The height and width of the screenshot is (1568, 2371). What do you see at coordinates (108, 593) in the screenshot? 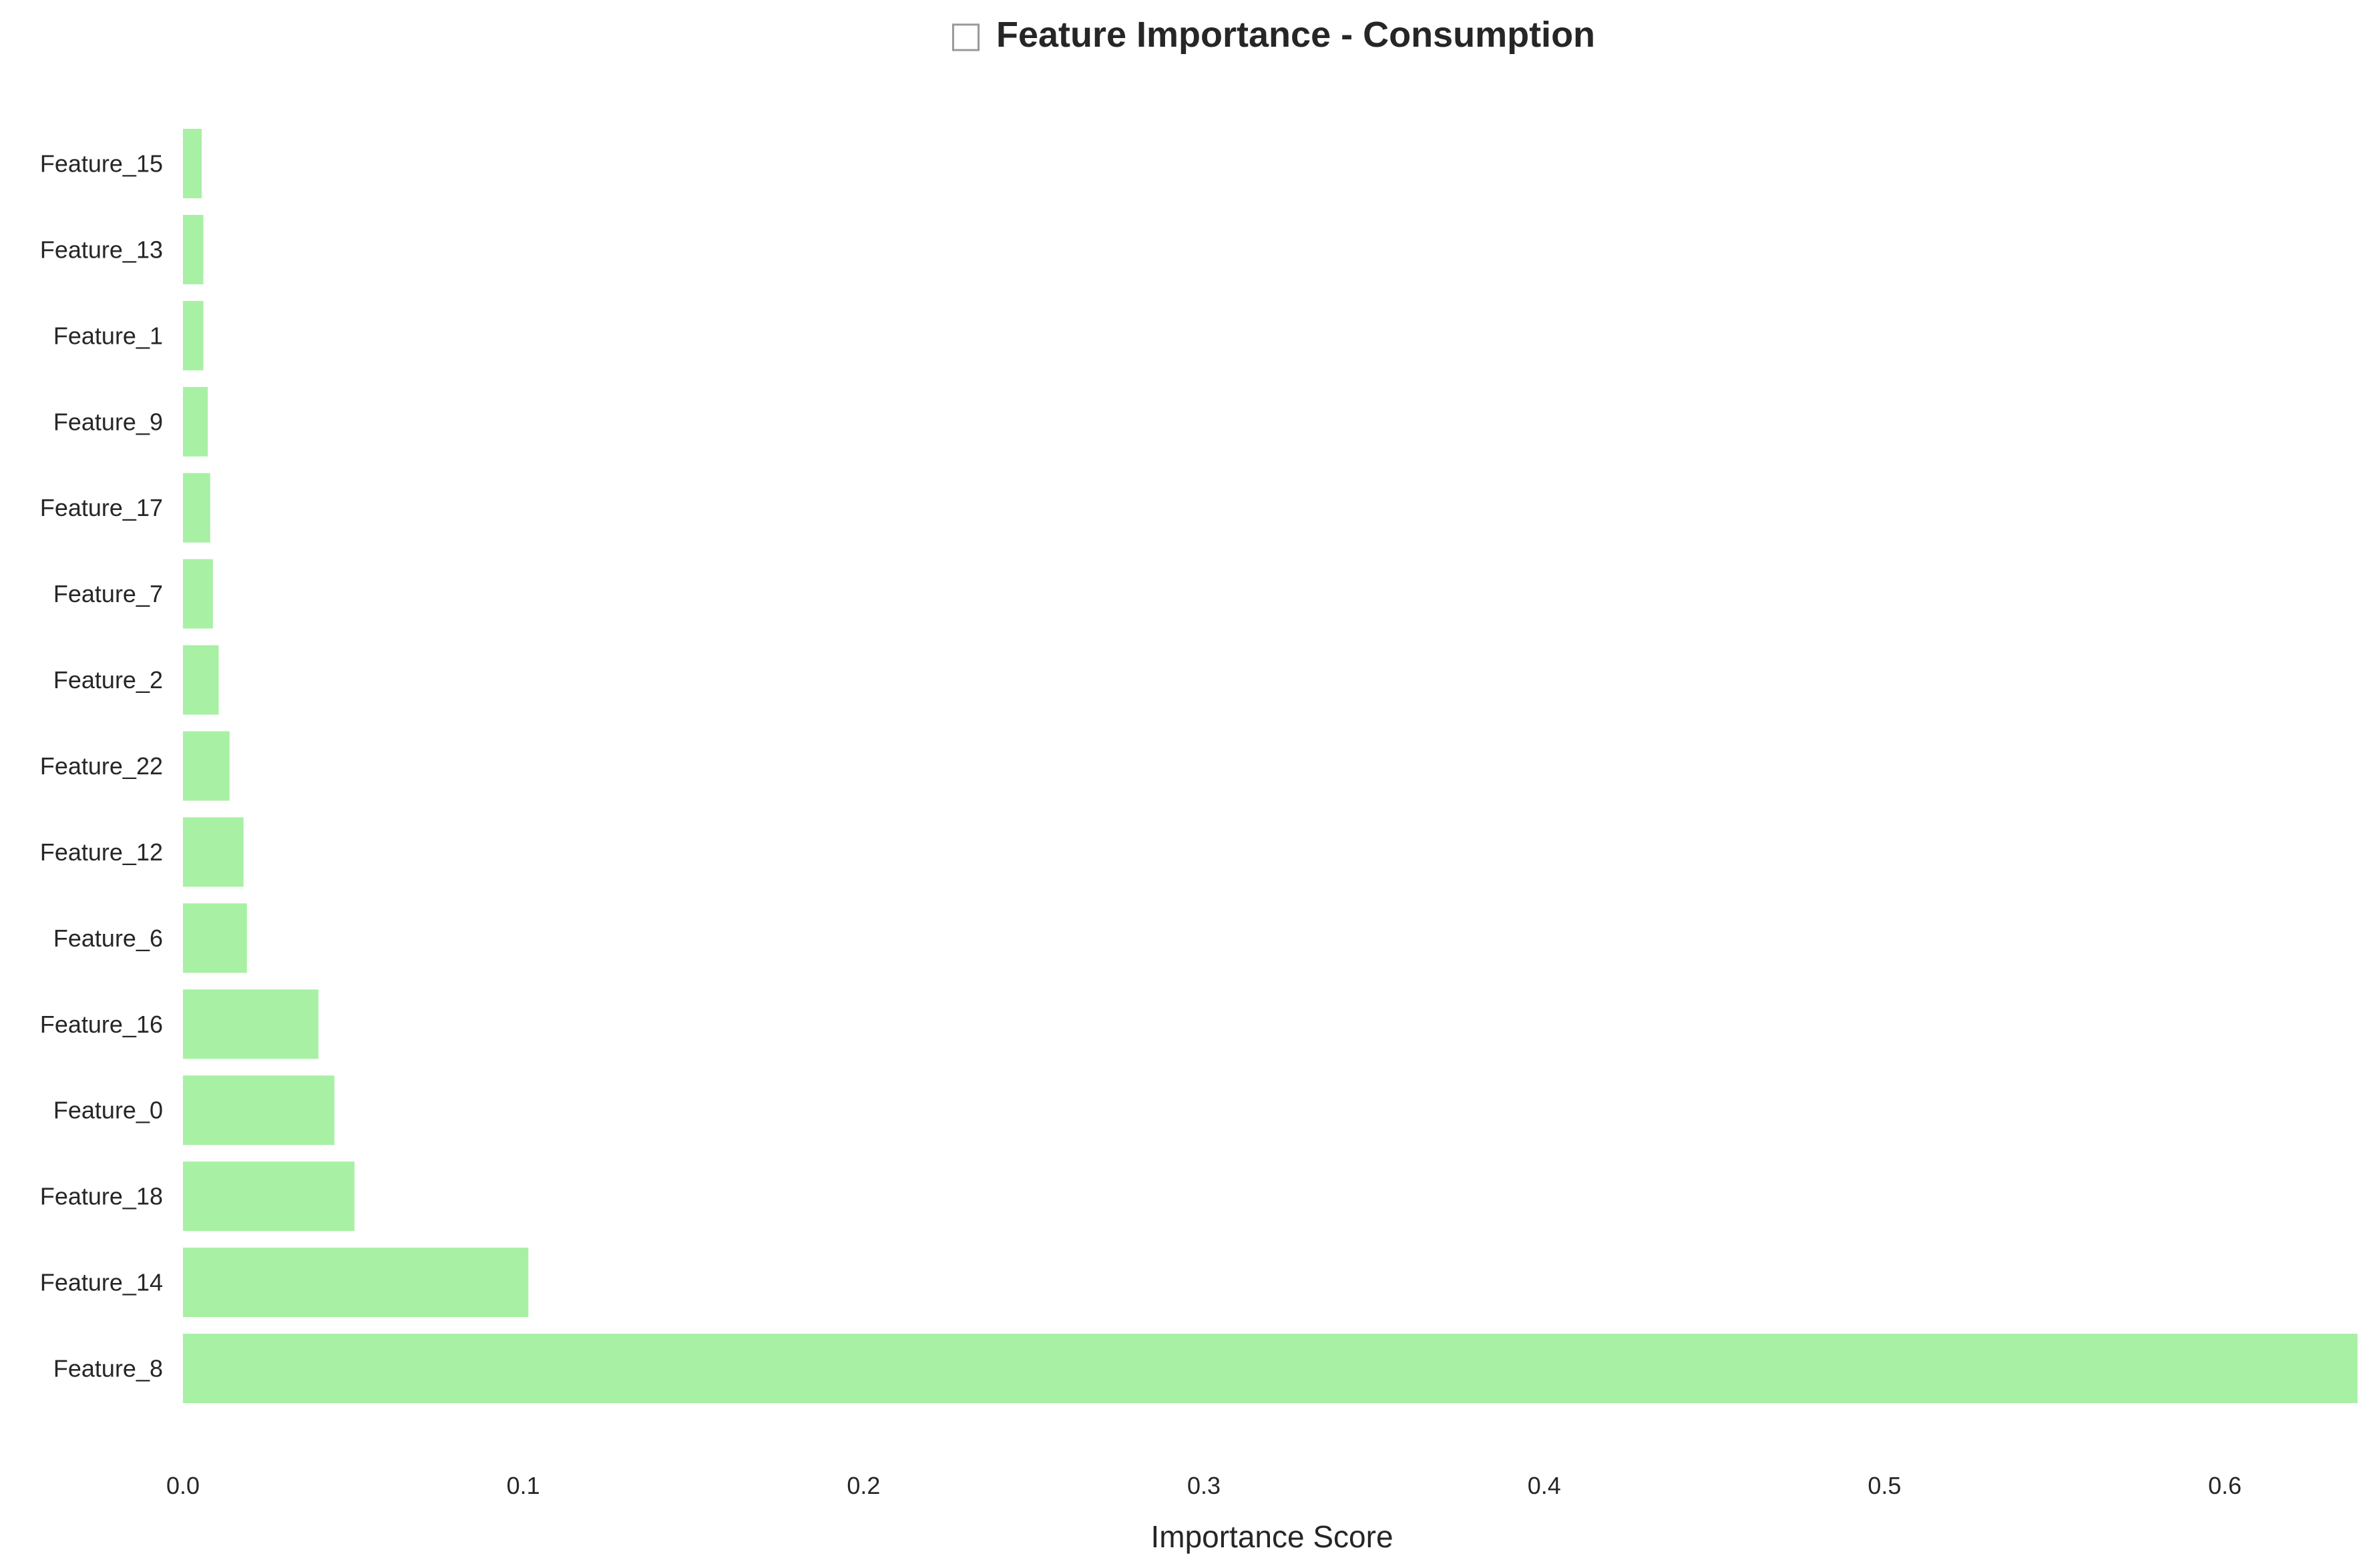
I see `y-tick-label: Feature_7` at bounding box center [108, 593].